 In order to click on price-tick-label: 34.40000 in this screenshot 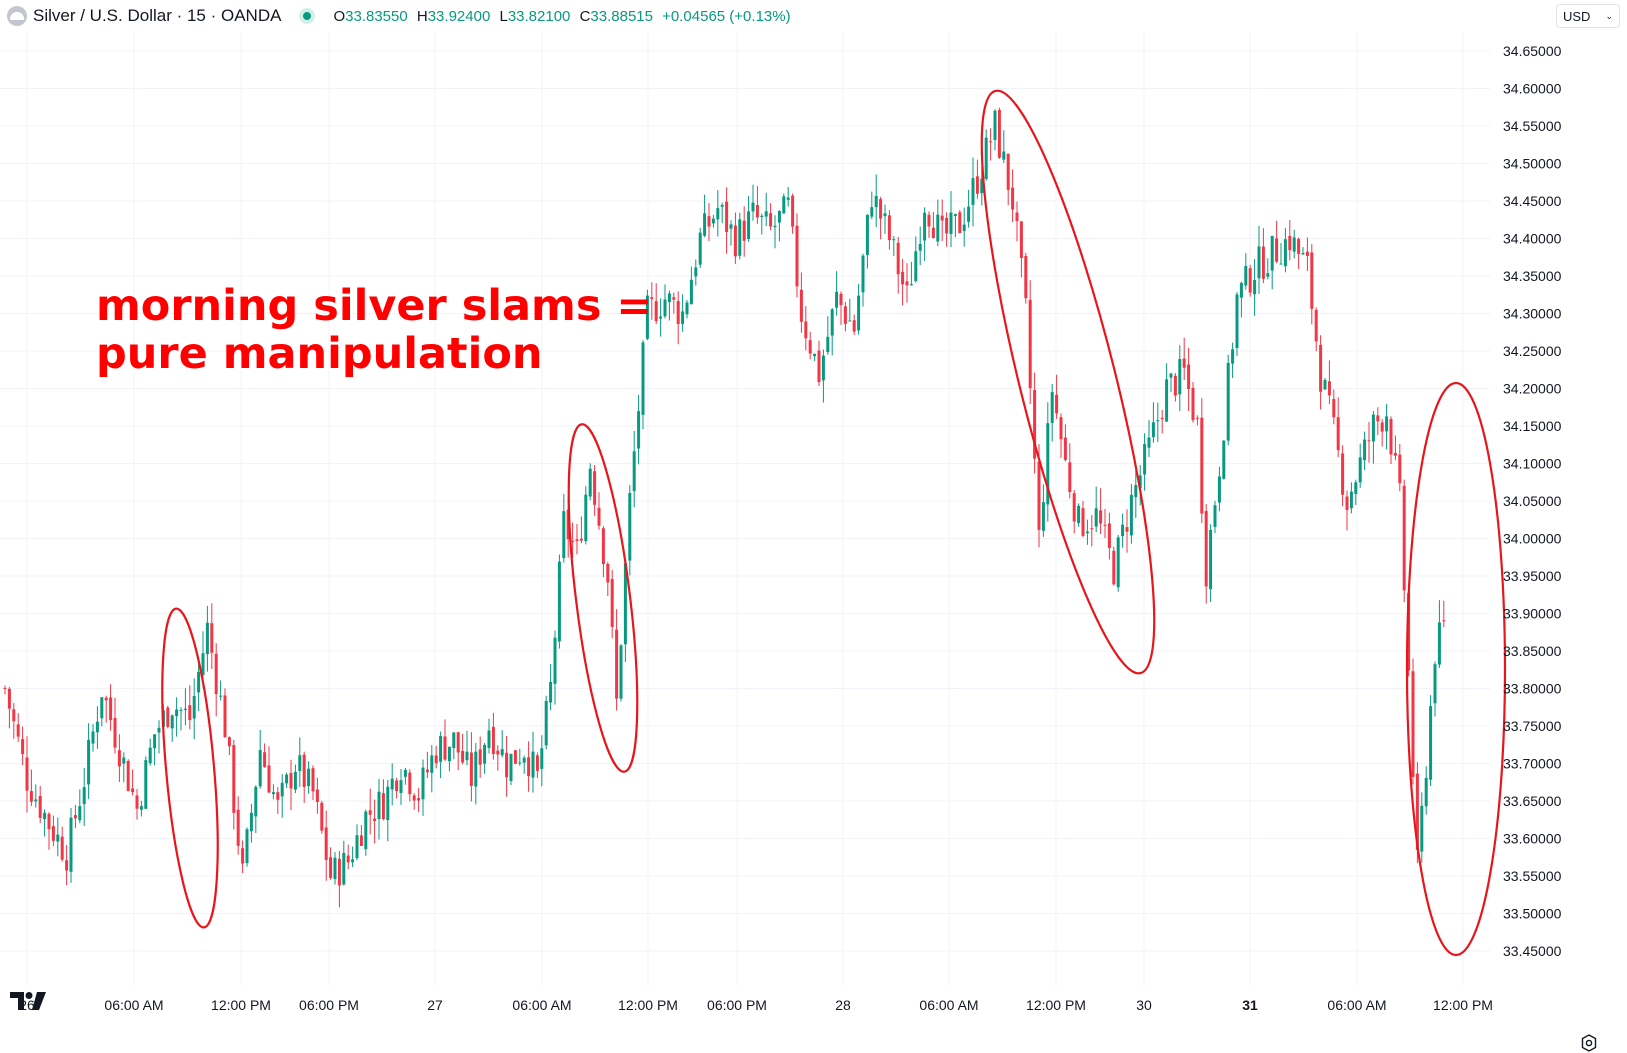, I will do `click(1532, 239)`.